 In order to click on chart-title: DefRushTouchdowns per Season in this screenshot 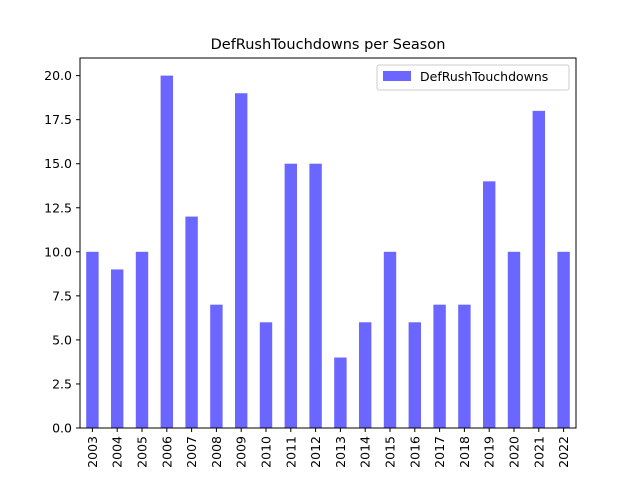, I will do `click(328, 45)`.